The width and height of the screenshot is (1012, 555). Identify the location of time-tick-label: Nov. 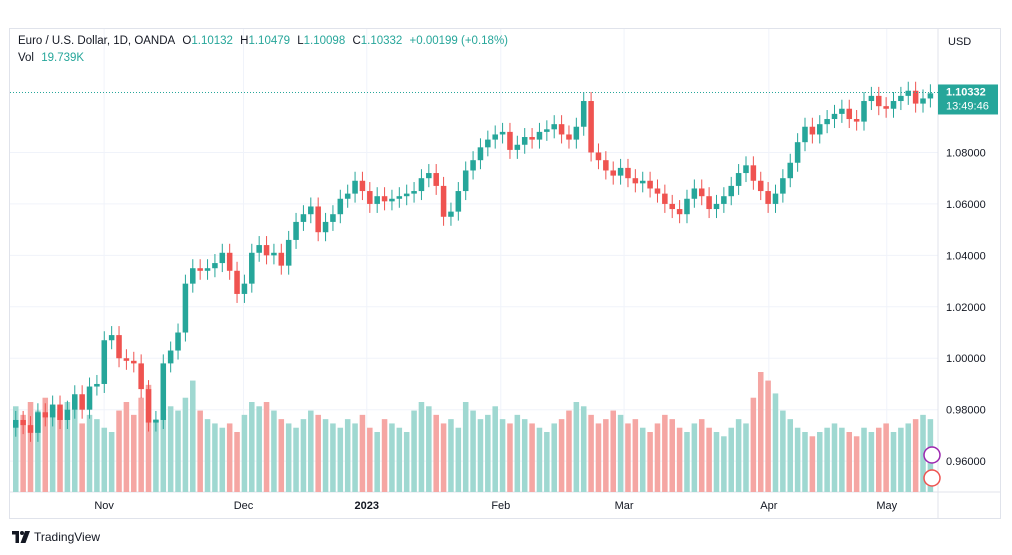
(104, 506).